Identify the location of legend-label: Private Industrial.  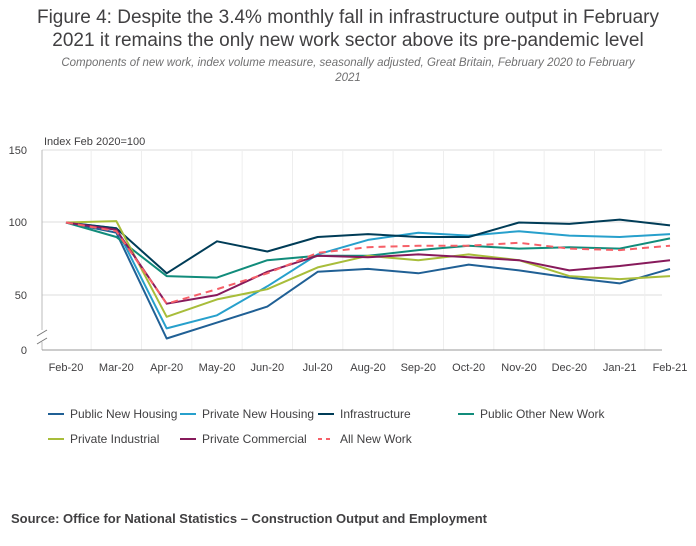
(114, 439).